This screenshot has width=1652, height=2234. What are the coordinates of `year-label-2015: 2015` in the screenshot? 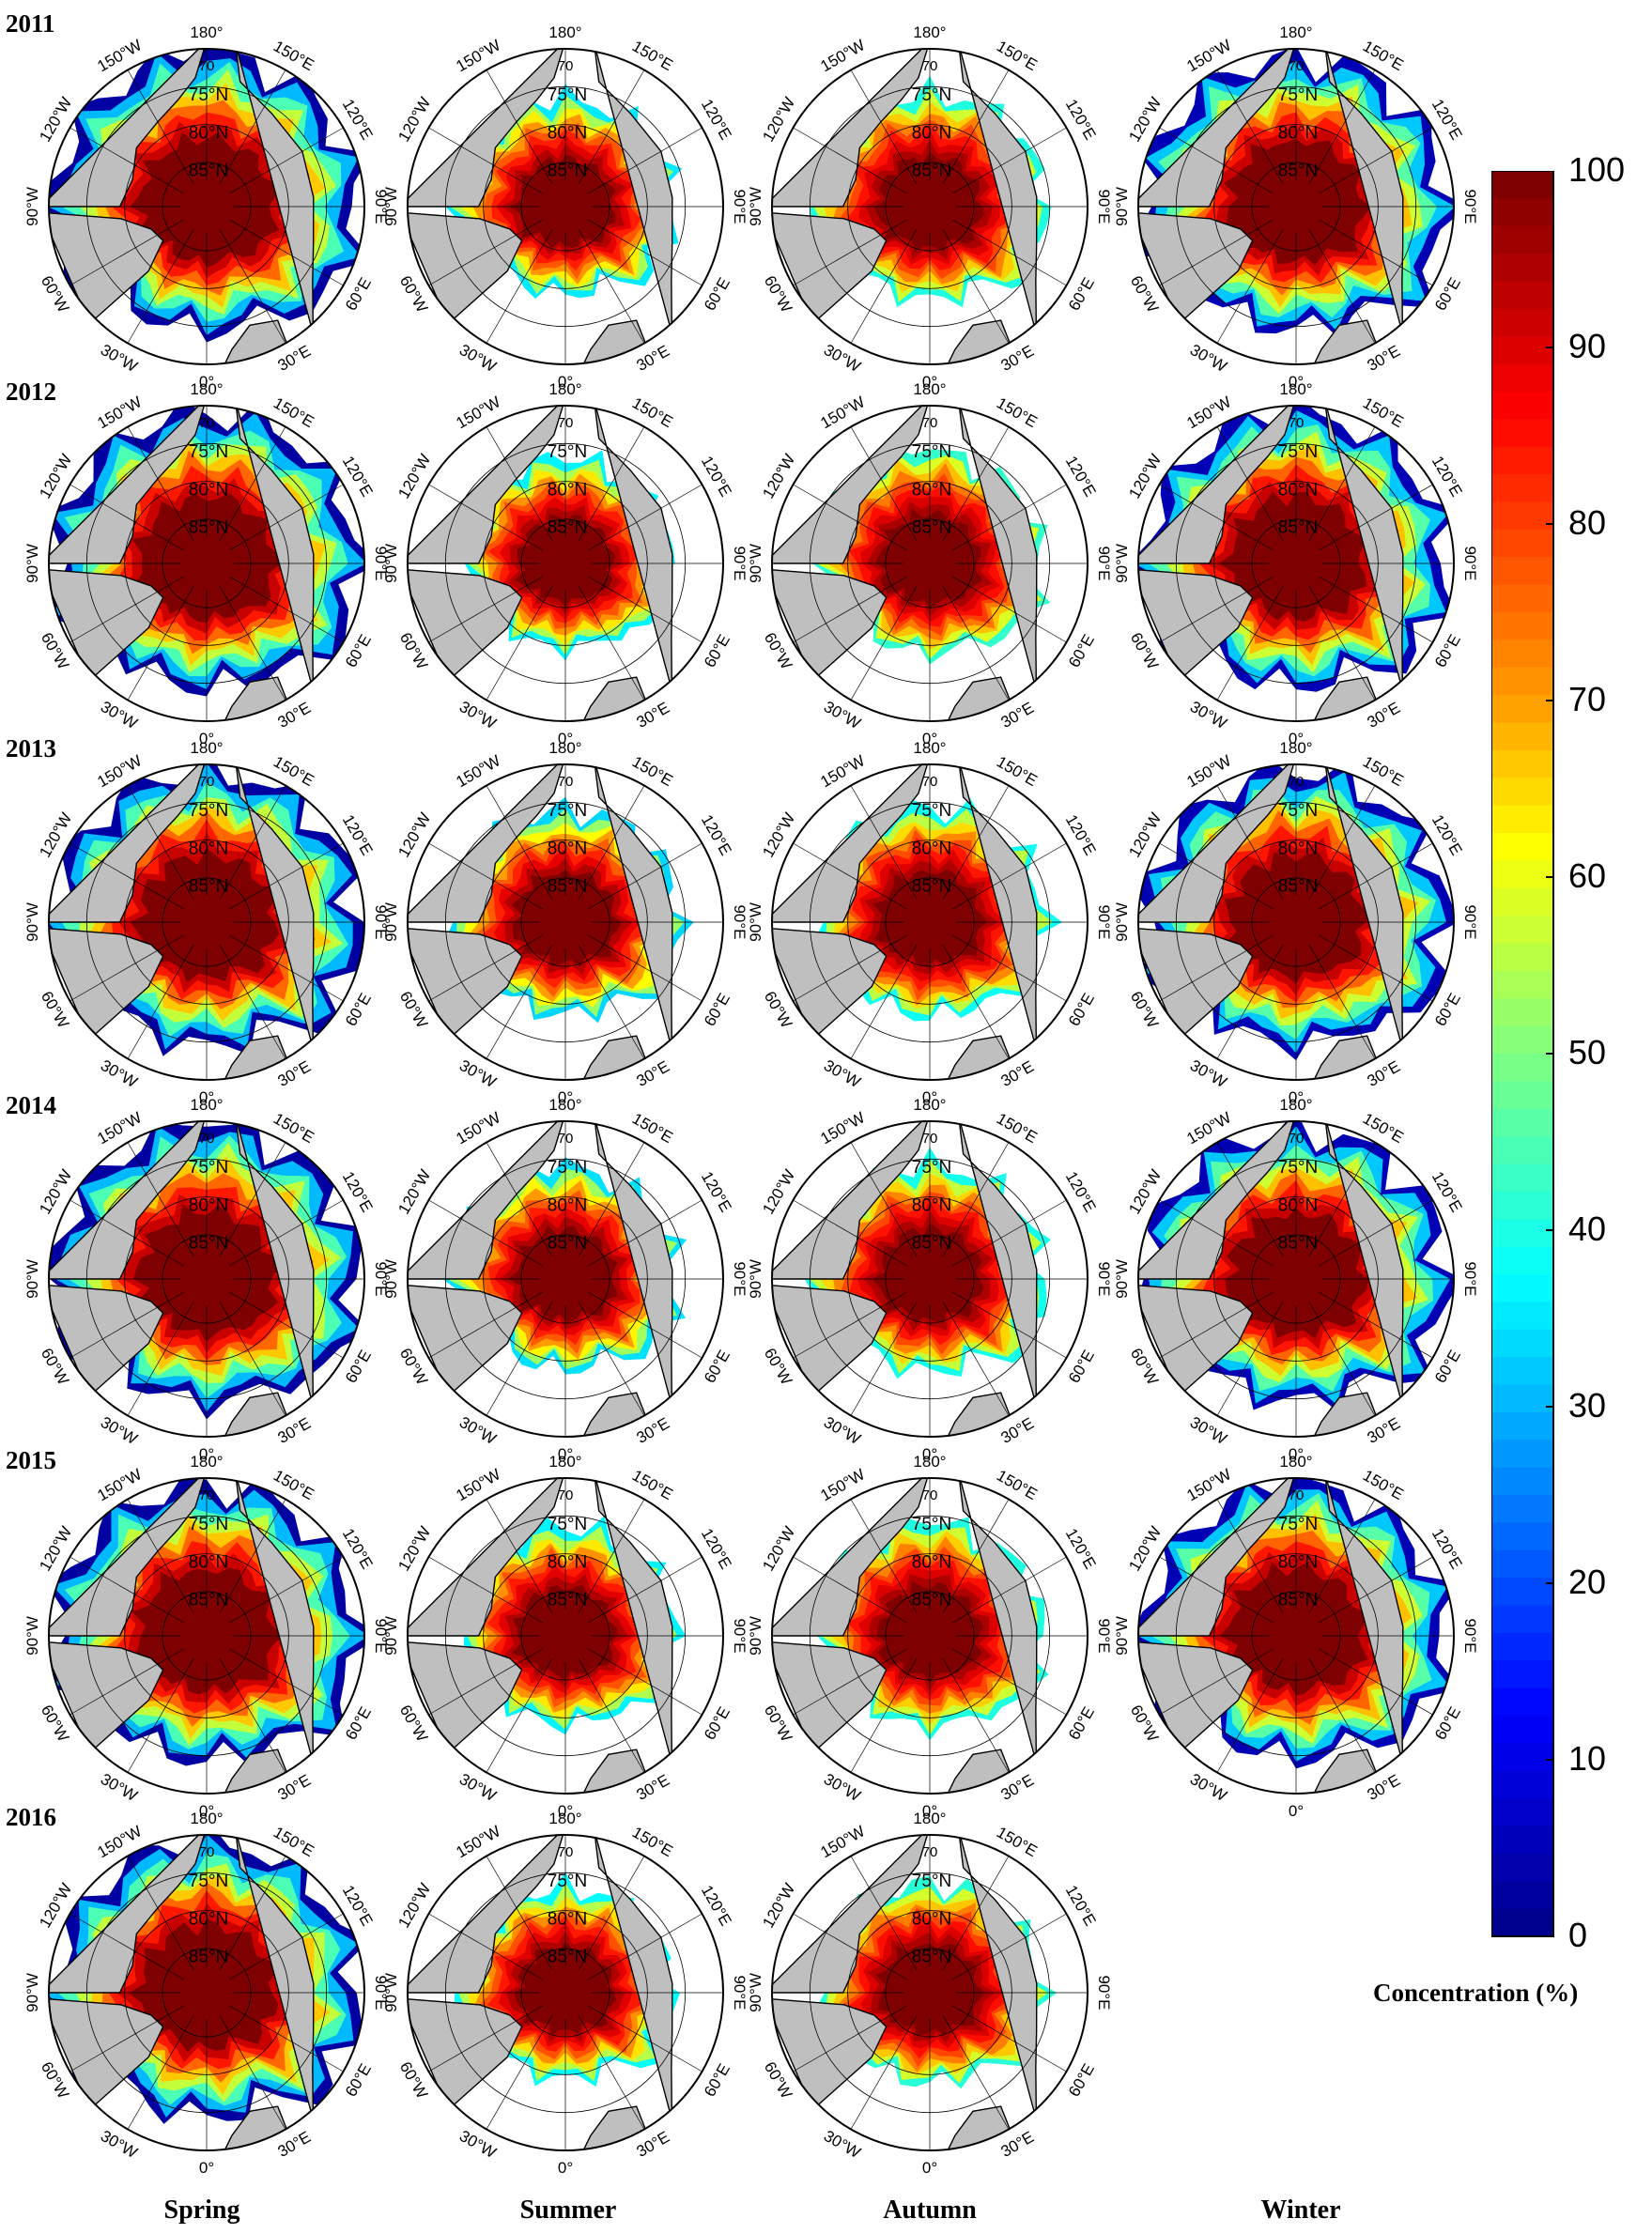 It's located at (31, 1460).